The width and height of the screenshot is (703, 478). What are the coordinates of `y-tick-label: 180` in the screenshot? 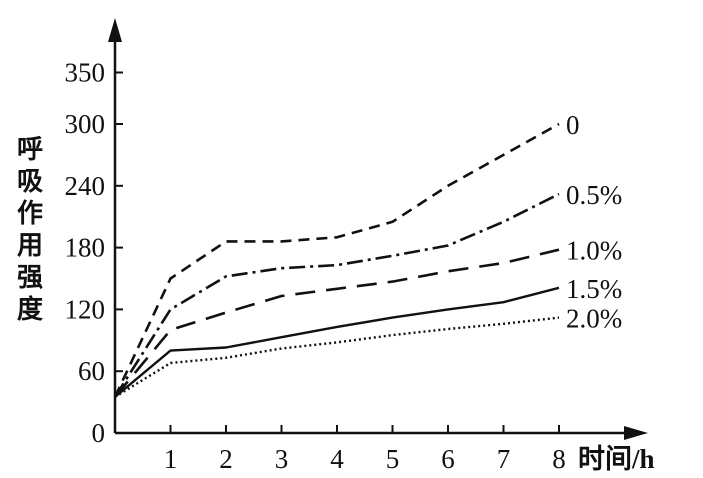 It's located at (85, 248).